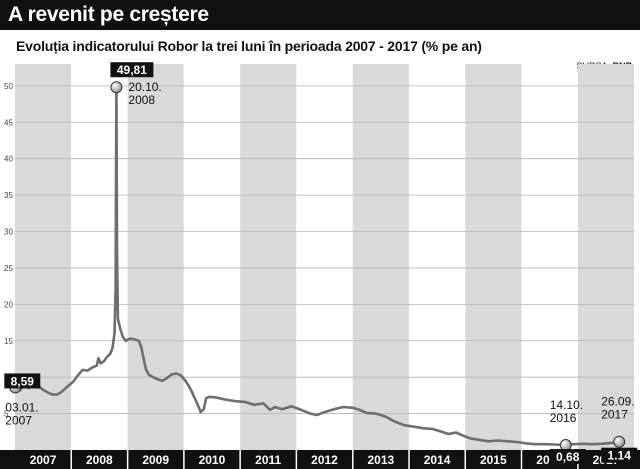  Describe the element at coordinates (8, 250) in the screenshot. I see `y-axis: 5101520253035404550` at that location.